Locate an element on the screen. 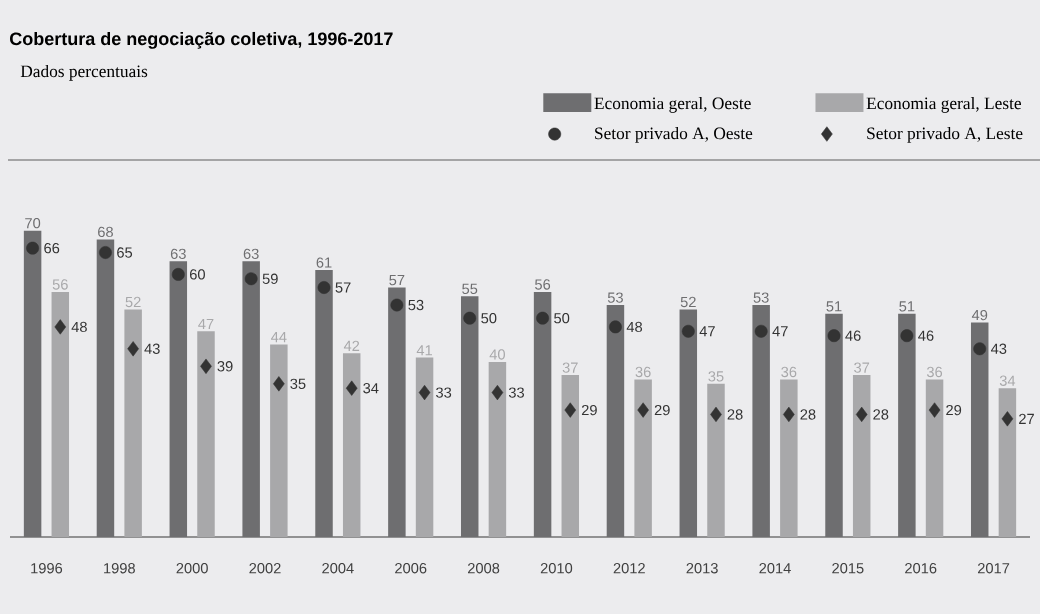 The height and width of the screenshot is (614, 1040). data-label: 40 is located at coordinates (497, 354).